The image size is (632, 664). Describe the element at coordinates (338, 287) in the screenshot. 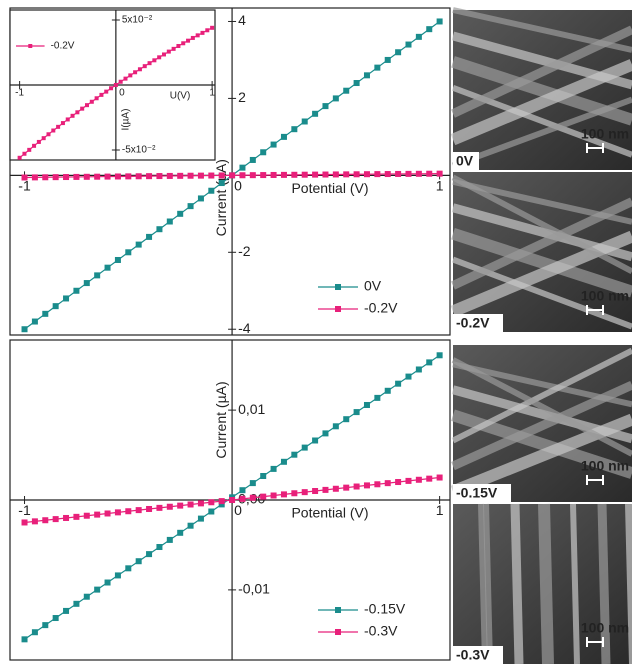

I see `legend-marker` at that location.